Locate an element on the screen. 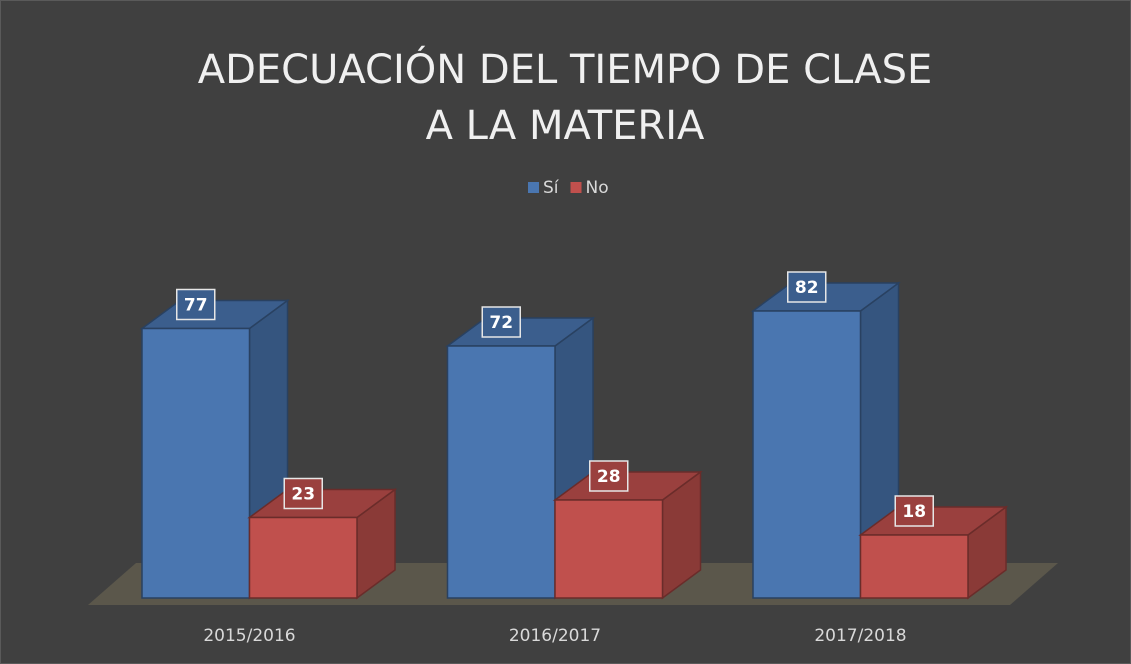 This screenshot has height=664, width=1131. data-label: 72 is located at coordinates (501, 323).